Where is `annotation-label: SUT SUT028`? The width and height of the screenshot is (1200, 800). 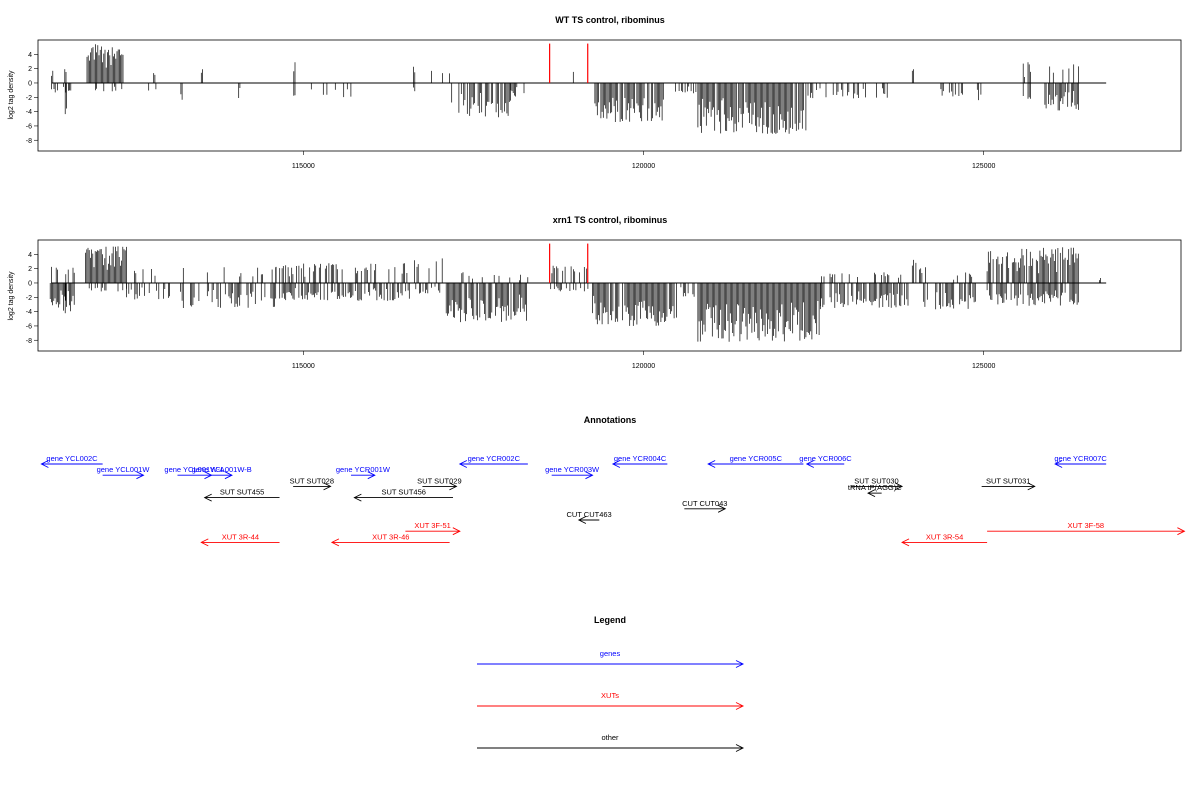 annotation-label: SUT SUT028 is located at coordinates (312, 480).